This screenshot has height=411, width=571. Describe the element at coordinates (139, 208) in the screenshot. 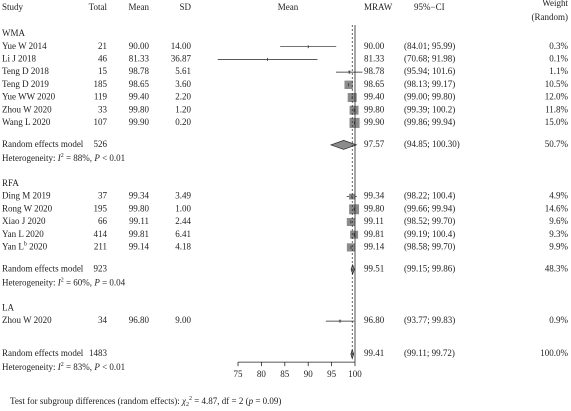

I see `mean: 99.80` at that location.